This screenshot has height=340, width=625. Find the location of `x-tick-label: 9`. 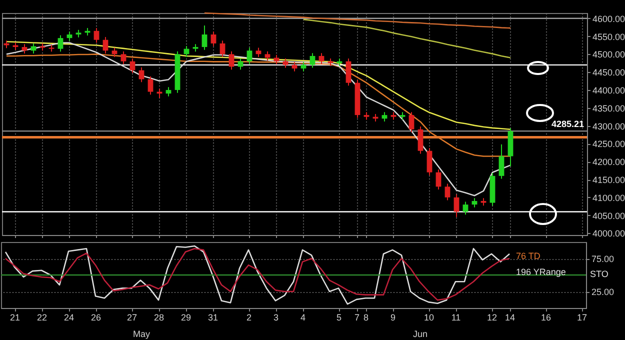

x-tick-label: 9 is located at coordinates (393, 317).